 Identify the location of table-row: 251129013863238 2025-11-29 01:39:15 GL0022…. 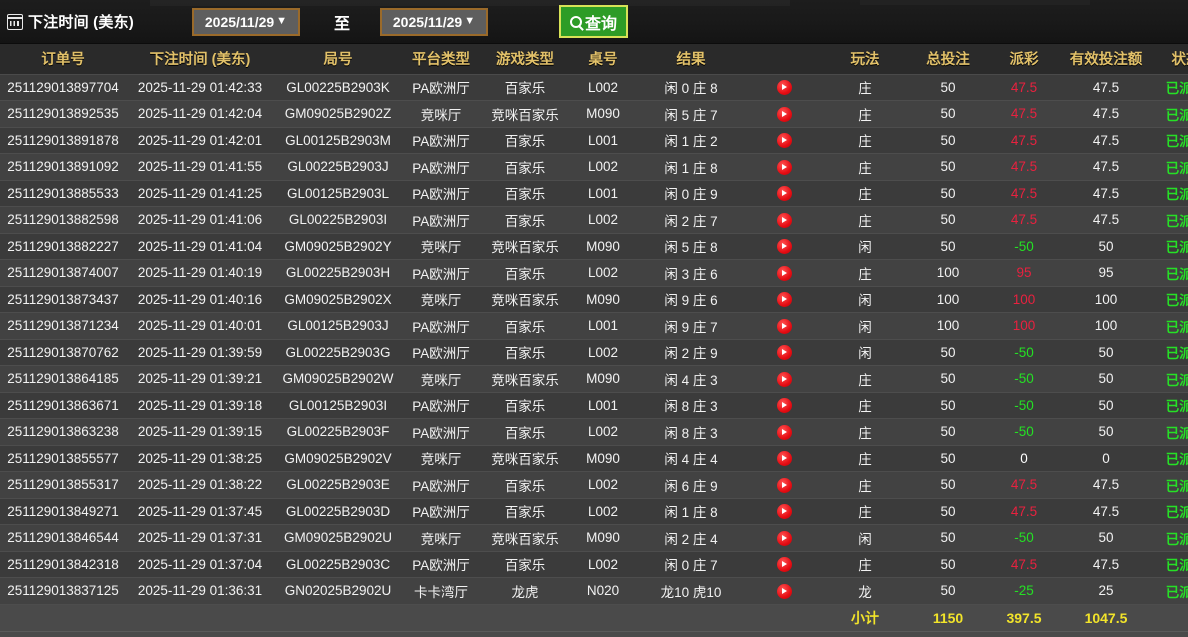
(594, 432).